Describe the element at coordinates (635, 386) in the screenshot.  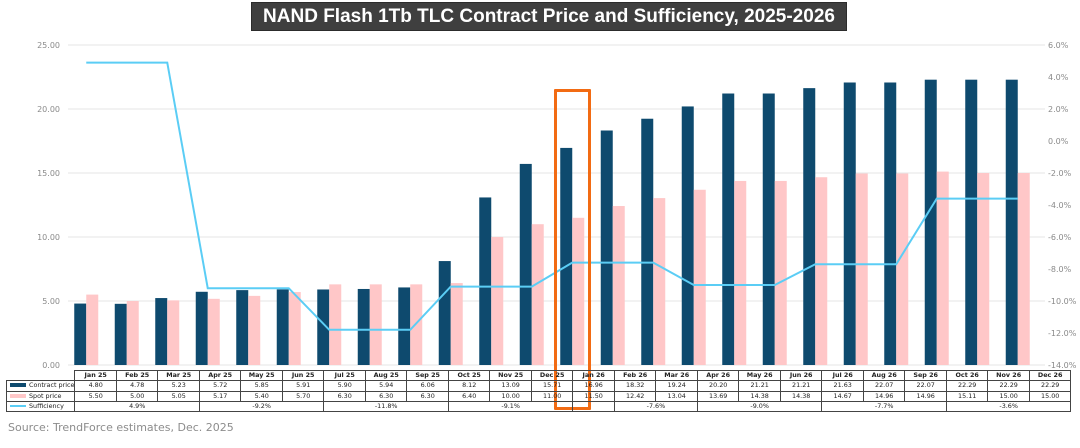
I see `contract-price-cell: 18.32` at that location.